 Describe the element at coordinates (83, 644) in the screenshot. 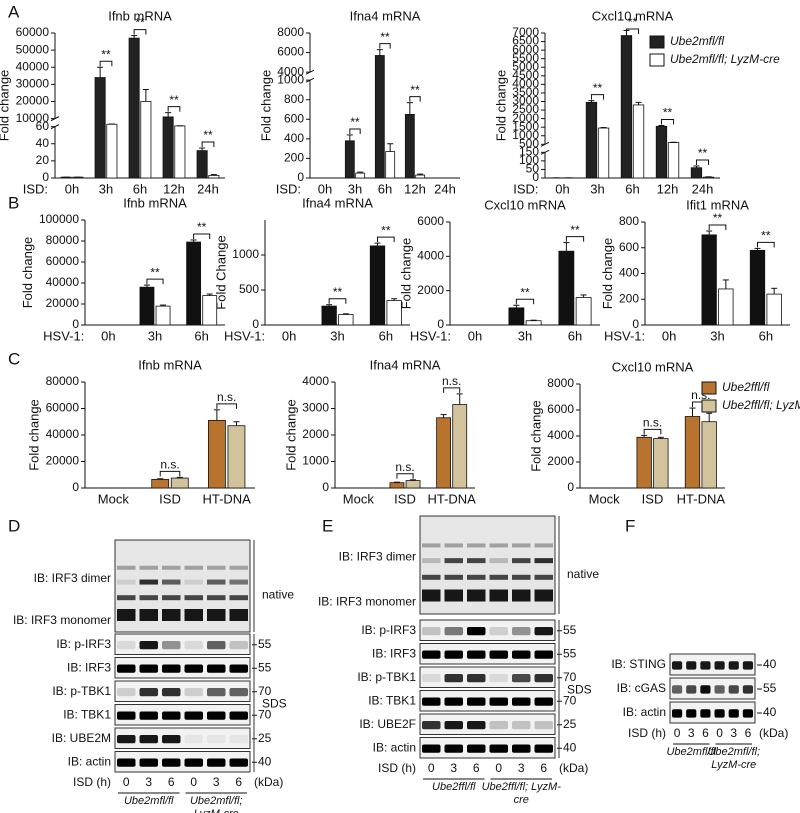

I see `blot-row-label: IB: p-IRF3` at that location.